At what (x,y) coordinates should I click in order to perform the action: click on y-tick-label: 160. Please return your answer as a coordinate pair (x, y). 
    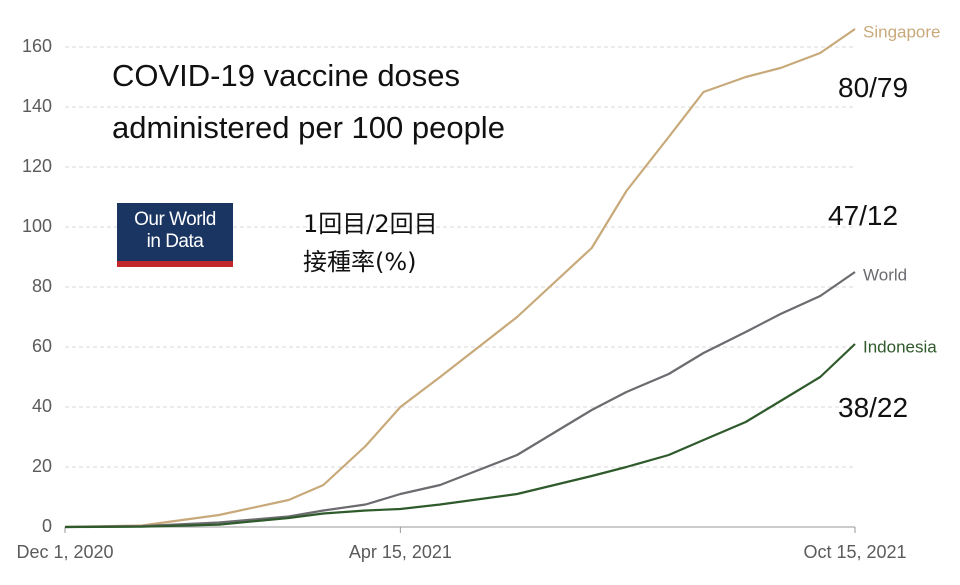
    Looking at the image, I should click on (37, 46).